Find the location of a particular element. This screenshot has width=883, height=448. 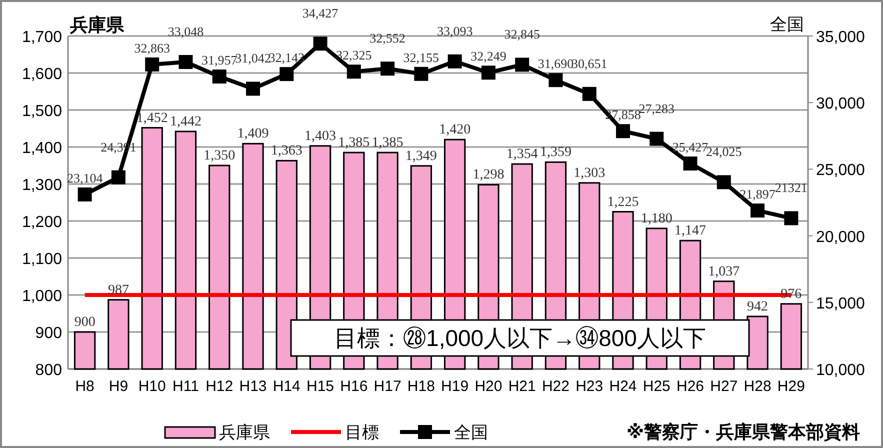

y-tick-label: 1,000 is located at coordinates (42, 296).